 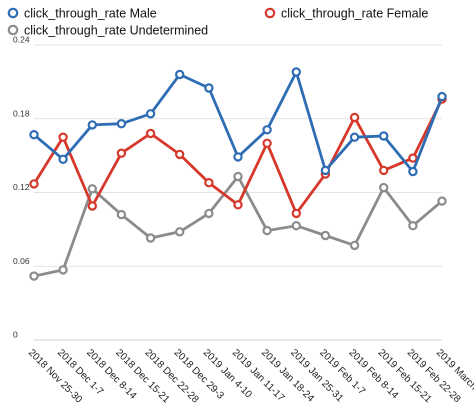 I want to click on y-tick-label: 0, so click(x=15, y=335).